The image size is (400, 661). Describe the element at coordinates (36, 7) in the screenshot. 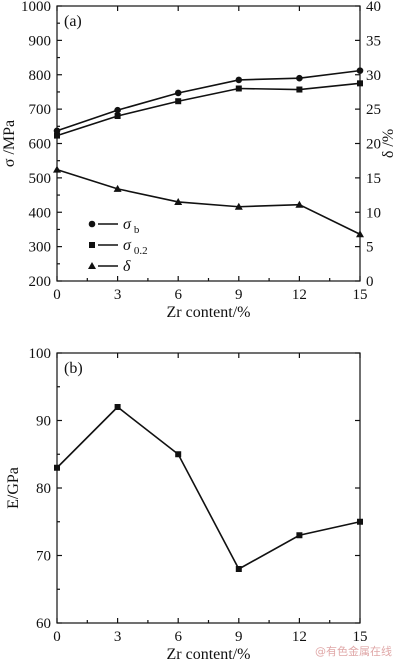

I see `y-tick-label: 1000` at that location.